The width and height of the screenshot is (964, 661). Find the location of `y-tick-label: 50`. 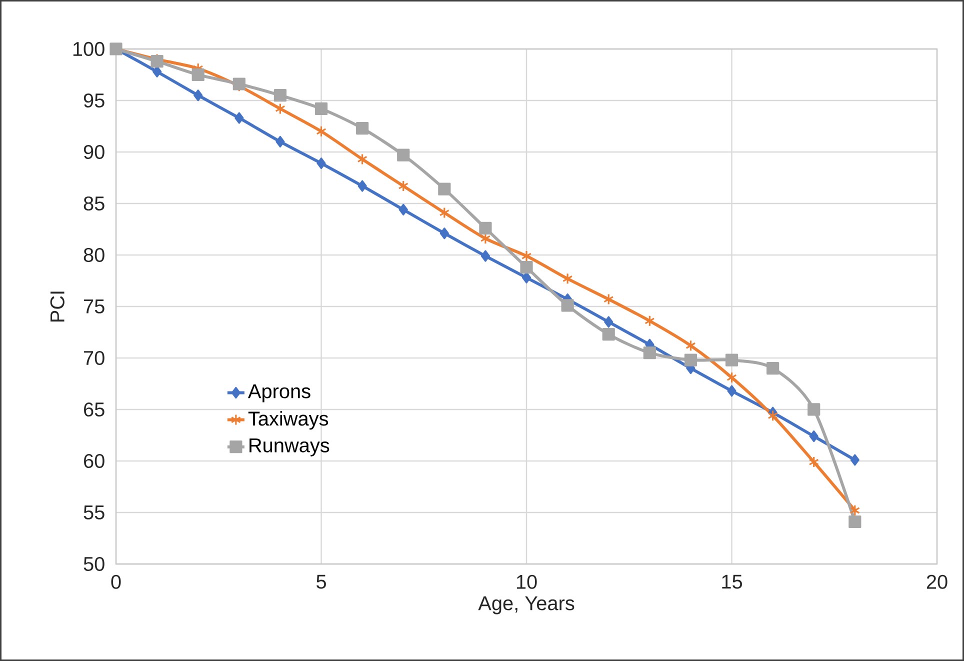

y-tick-label: 50 is located at coordinates (94, 564).